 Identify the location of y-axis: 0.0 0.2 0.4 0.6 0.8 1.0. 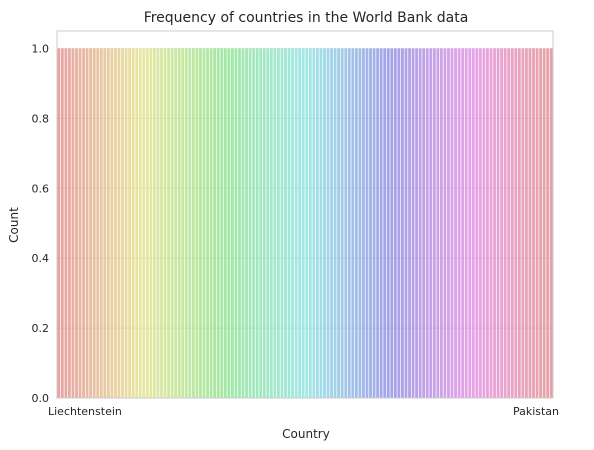
(41, 223).